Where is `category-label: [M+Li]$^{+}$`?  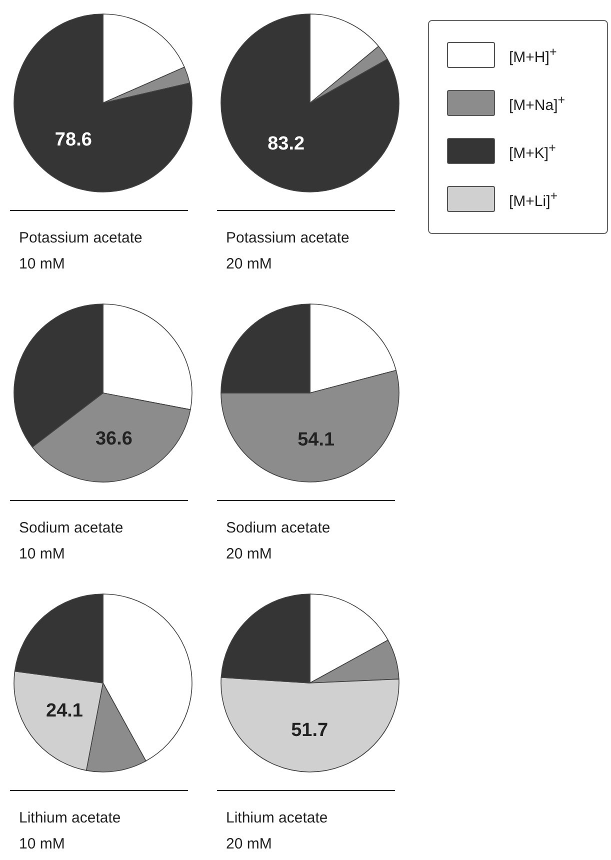 category-label: [M+Li]$^{+}$ is located at coordinates (533, 199).